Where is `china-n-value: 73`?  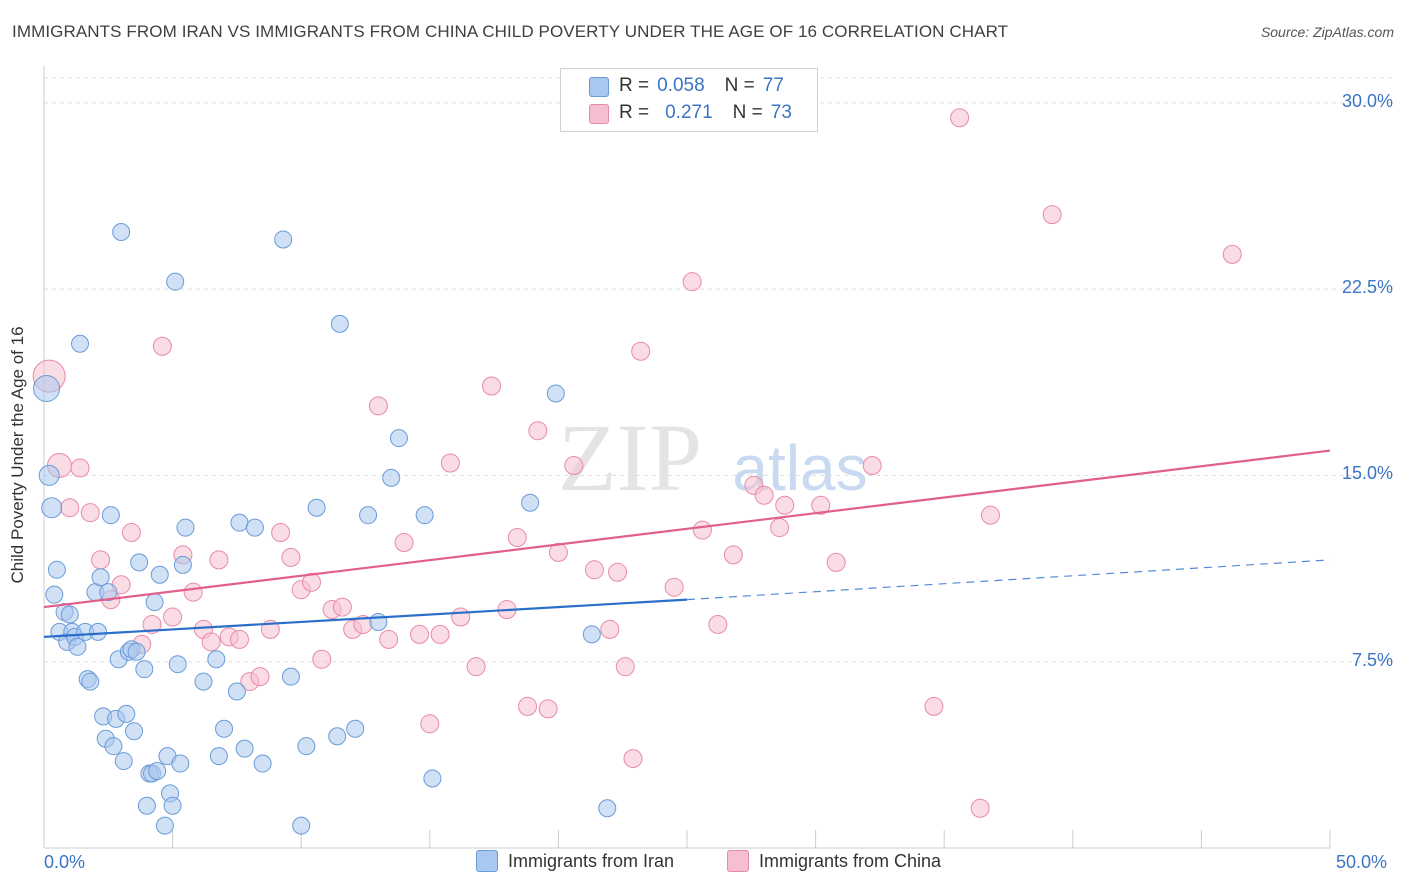
china-n-value: 73 is located at coordinates (781, 112).